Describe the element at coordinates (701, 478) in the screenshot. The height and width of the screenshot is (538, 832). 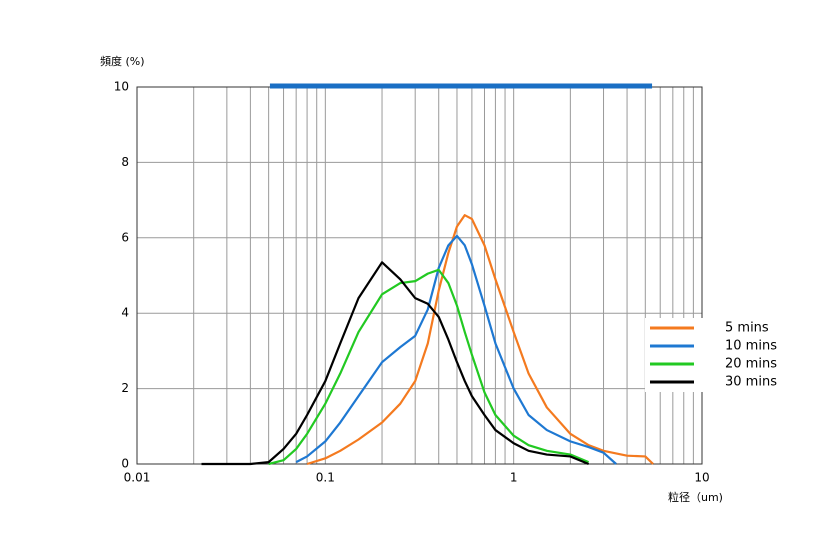
I see `x-tick-label: 10` at that location.